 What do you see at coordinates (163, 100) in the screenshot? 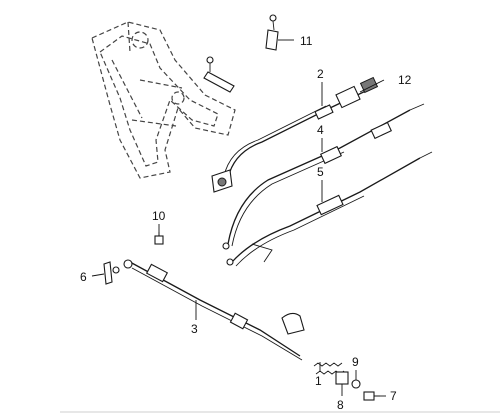
I see `frame-outline` at bounding box center [163, 100].